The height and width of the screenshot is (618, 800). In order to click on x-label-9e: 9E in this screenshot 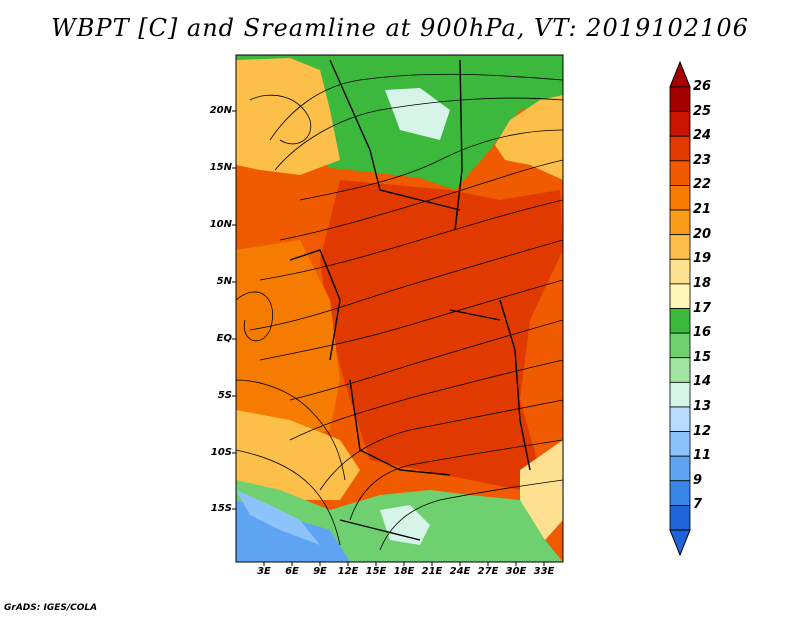, I will do `click(320, 571)`.